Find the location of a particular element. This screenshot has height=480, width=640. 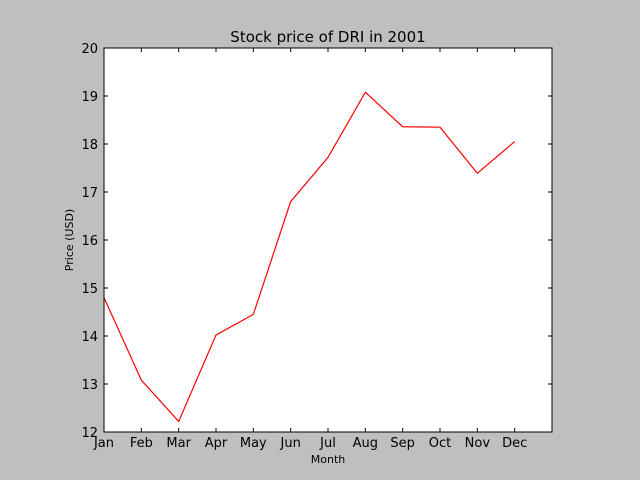

y-tick-label: 18 is located at coordinates (89, 145).